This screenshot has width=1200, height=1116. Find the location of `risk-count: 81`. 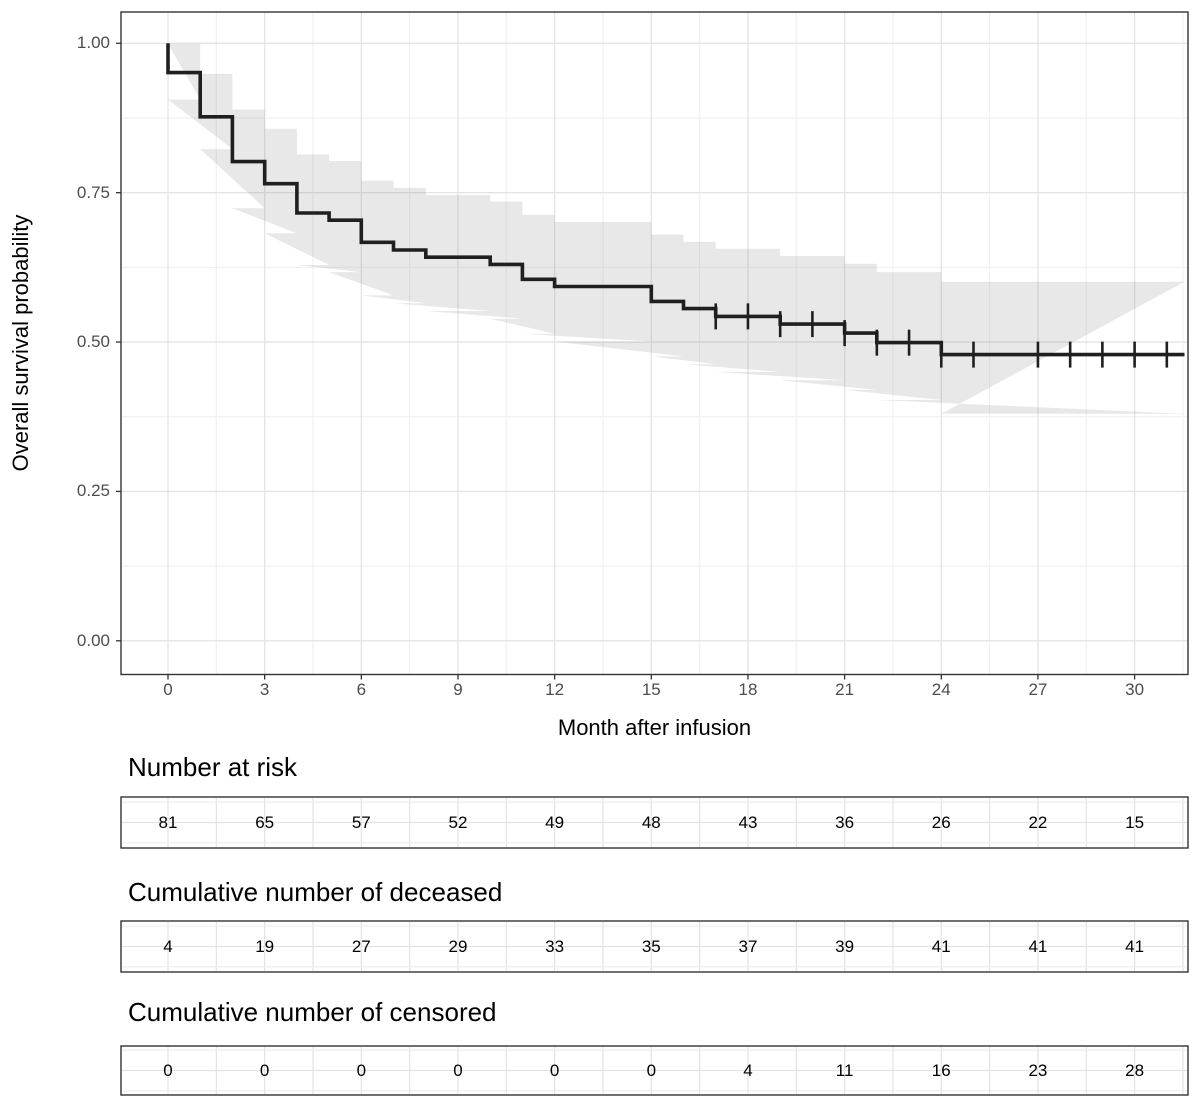

risk-count: 81 is located at coordinates (168, 822).